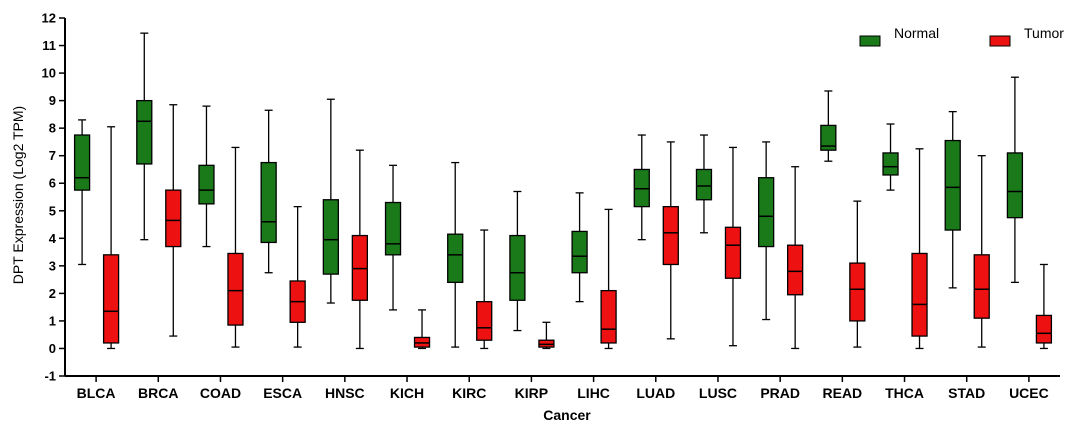  What do you see at coordinates (718, 393) in the screenshot?
I see `x-tick-label: LUSC` at bounding box center [718, 393].